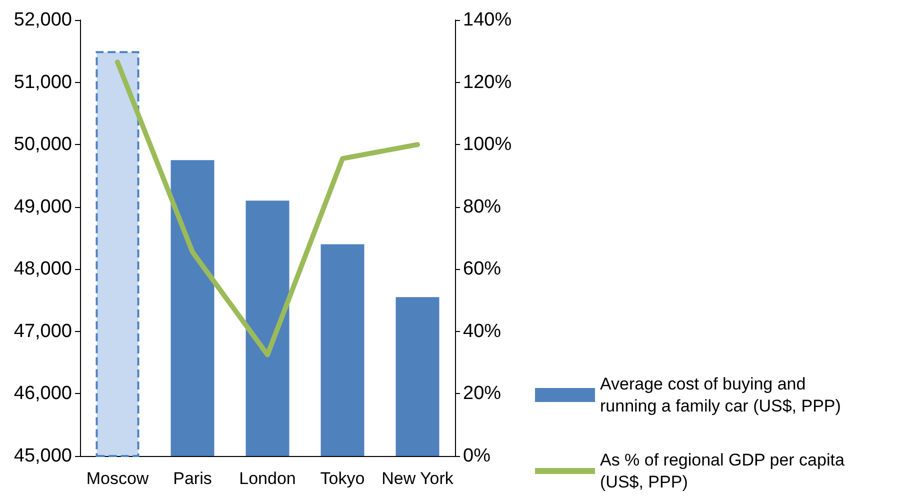  I want to click on y-tick-label: 47,000, so click(43, 331).